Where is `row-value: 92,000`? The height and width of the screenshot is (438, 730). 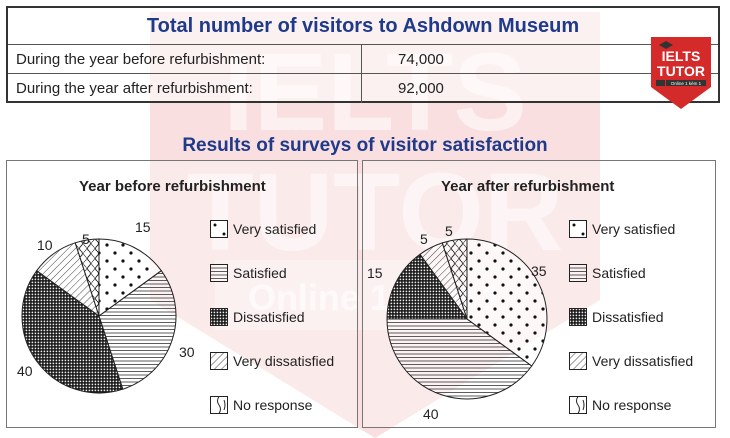 row-value: 92,000 is located at coordinates (421, 88).